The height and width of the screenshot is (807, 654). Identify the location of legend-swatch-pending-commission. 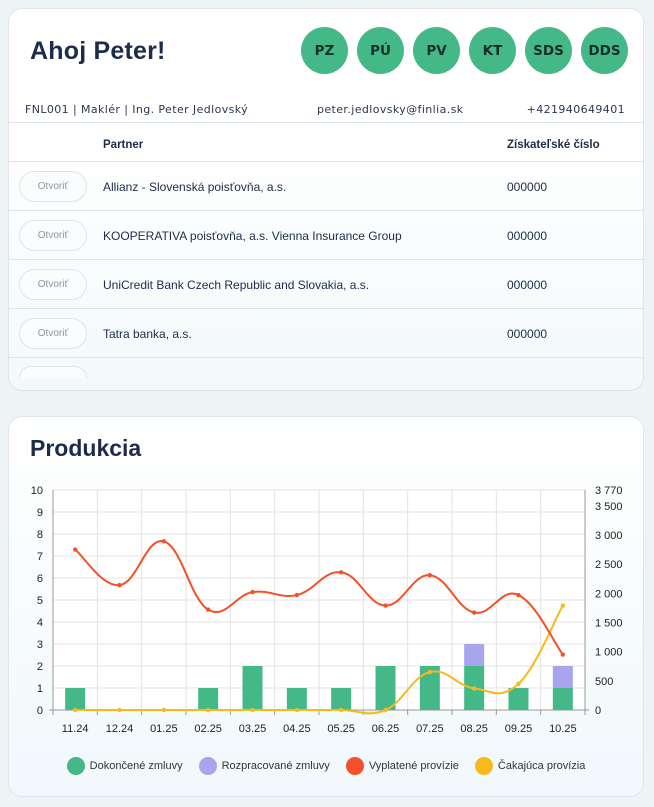
(483, 766).